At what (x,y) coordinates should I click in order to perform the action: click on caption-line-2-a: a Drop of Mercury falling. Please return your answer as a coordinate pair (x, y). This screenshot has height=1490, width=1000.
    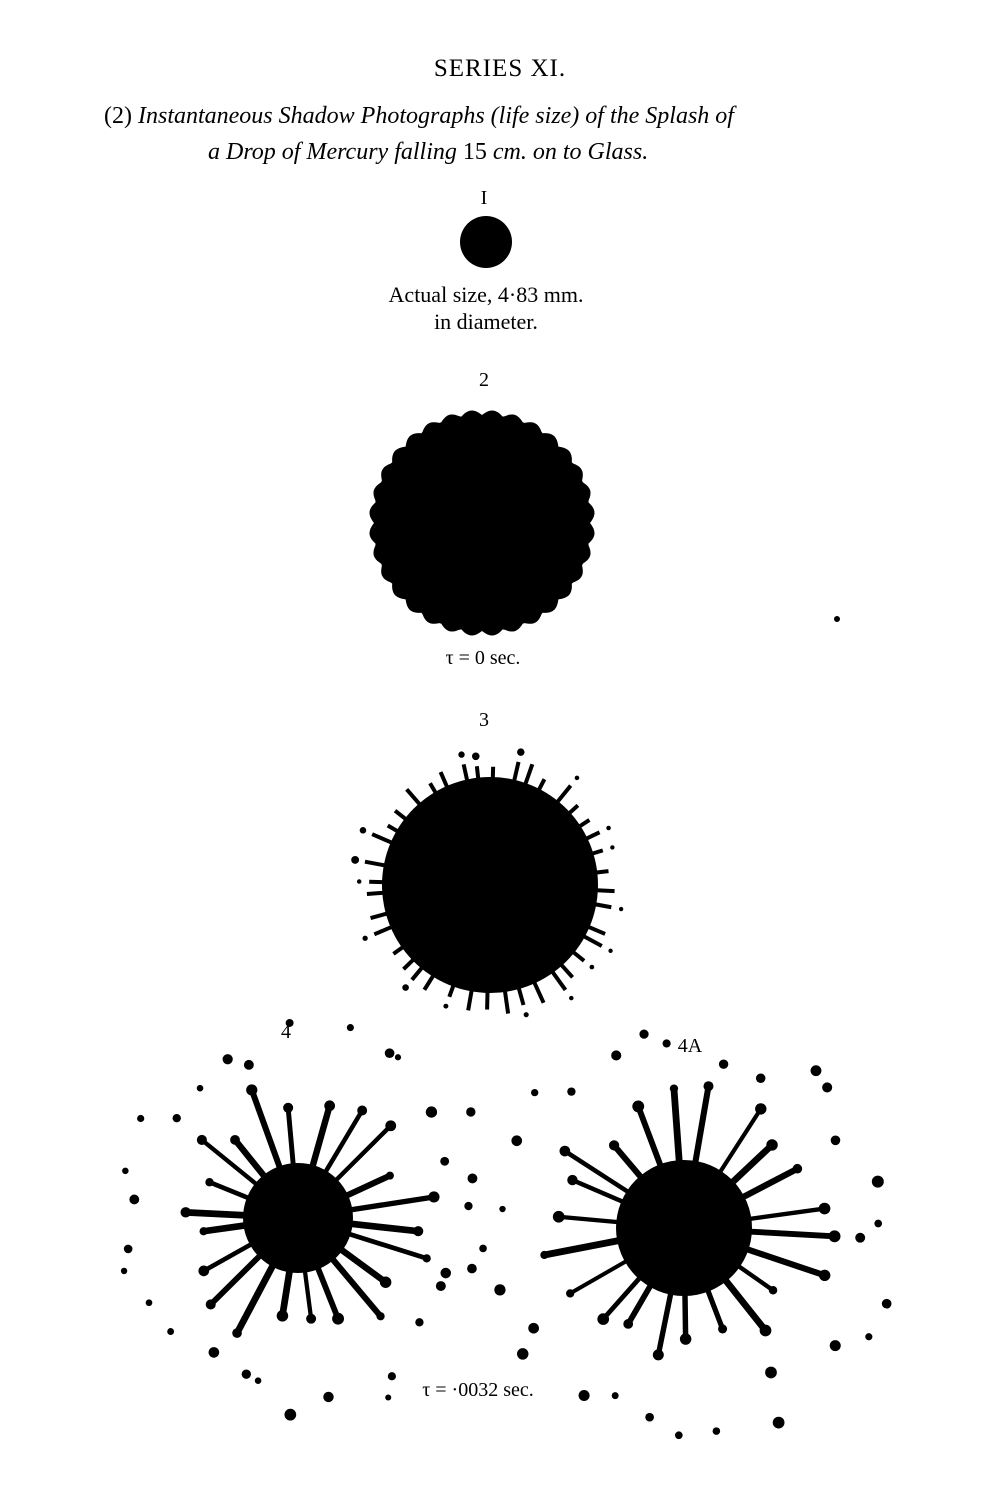
    Looking at the image, I should click on (332, 152).